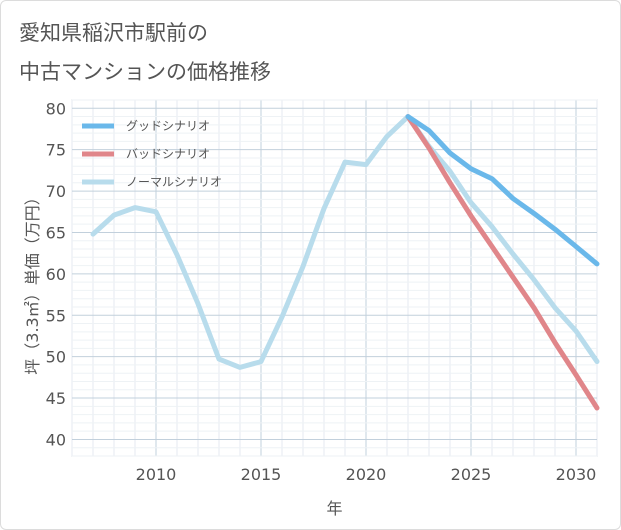  I want to click on y-tick-label: 65, so click(56, 232).